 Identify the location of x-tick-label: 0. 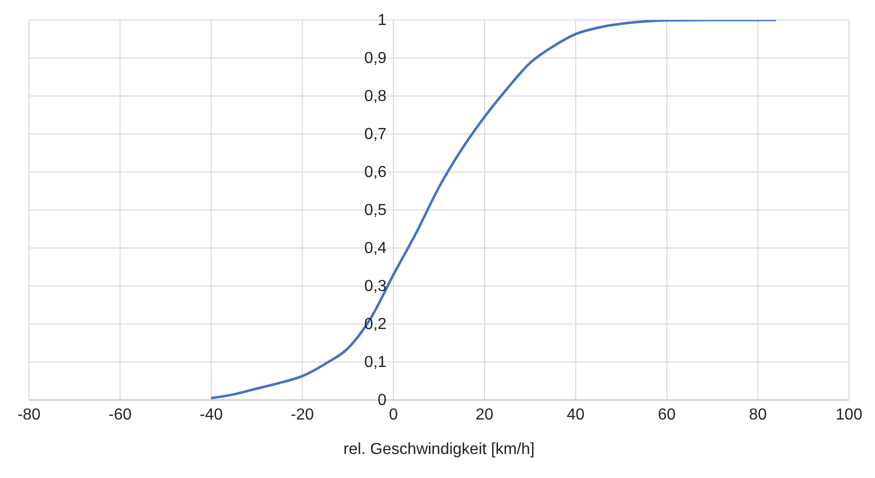
(393, 415).